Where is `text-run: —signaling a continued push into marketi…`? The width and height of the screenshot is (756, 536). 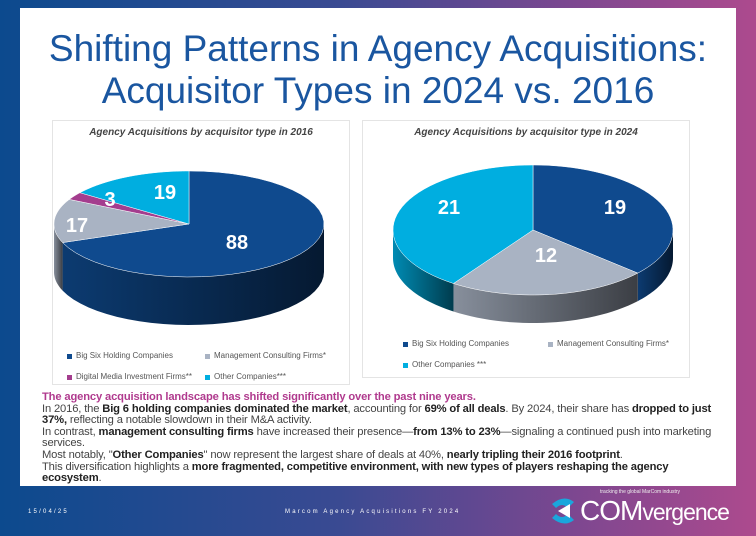 text-run: —signaling a continued push into marketi… is located at coordinates (377, 437).